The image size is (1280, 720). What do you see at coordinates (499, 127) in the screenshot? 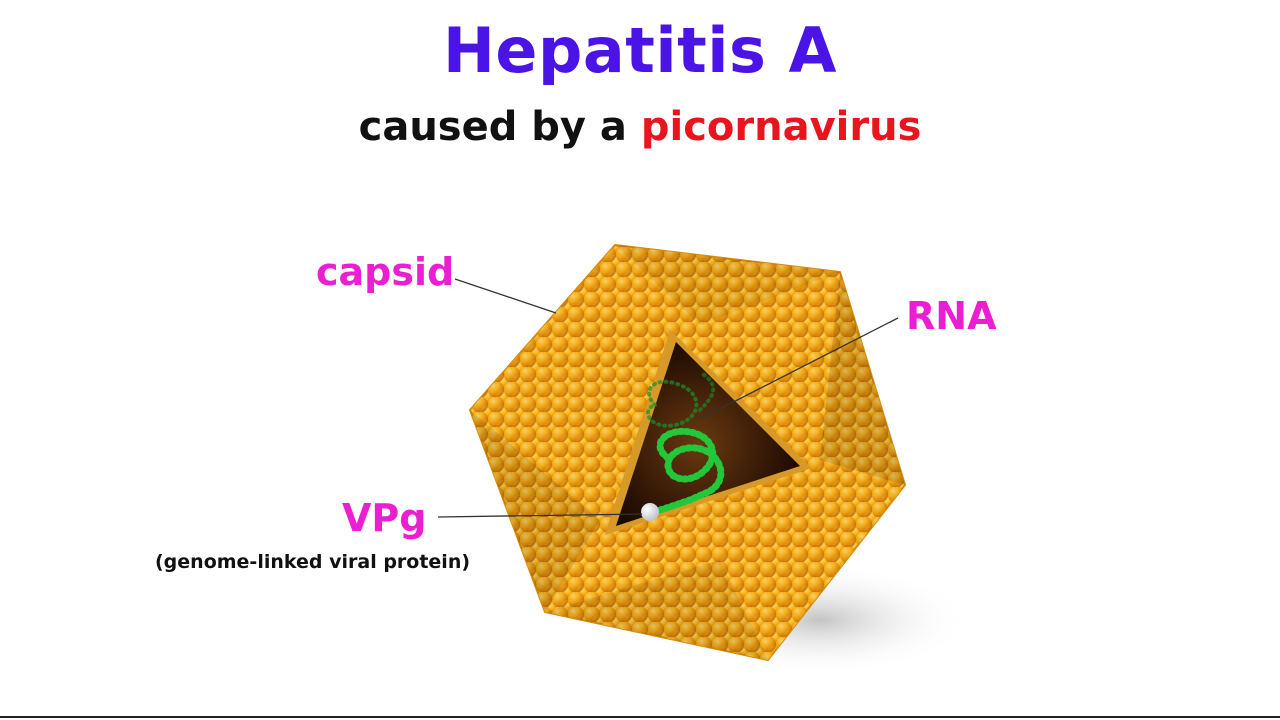
I see `subtitle-prefix: caused by a` at bounding box center [499, 127].